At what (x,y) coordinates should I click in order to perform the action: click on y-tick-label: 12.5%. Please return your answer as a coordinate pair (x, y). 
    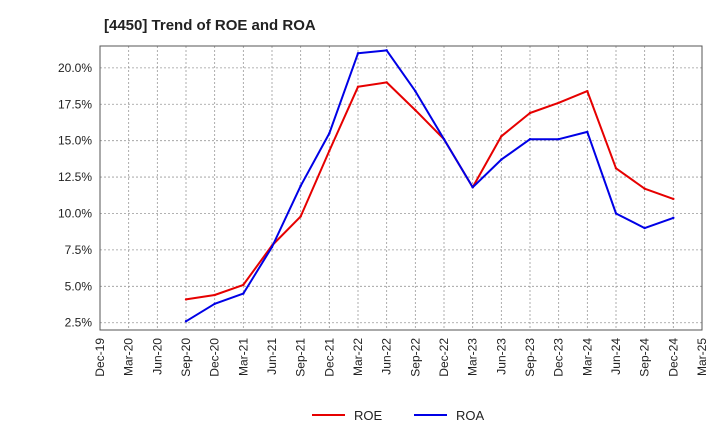
    Looking at the image, I should click on (75, 177).